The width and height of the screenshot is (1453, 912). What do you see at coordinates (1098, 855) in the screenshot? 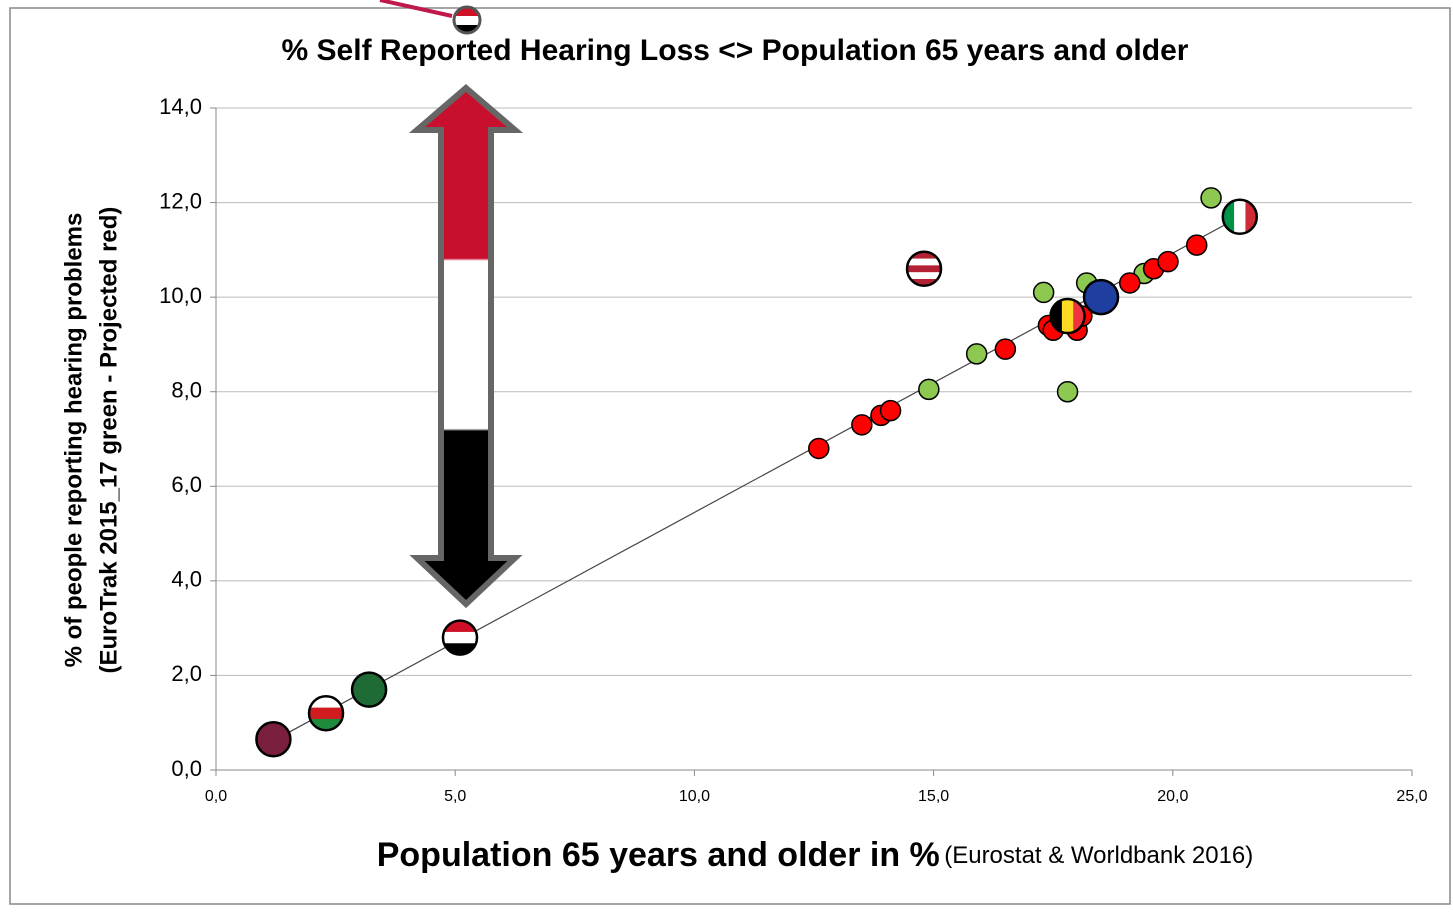
I see `x-axis-source: (Eurostat & Worldbank 2016)` at bounding box center [1098, 855].